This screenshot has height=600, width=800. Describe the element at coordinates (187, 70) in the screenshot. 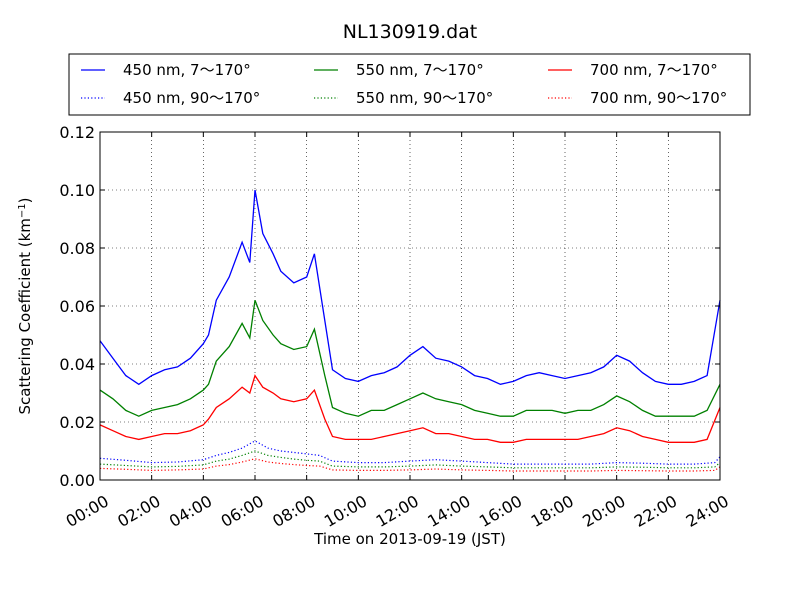

I see `legend-label-0: 450 nm, 7～170°` at that location.